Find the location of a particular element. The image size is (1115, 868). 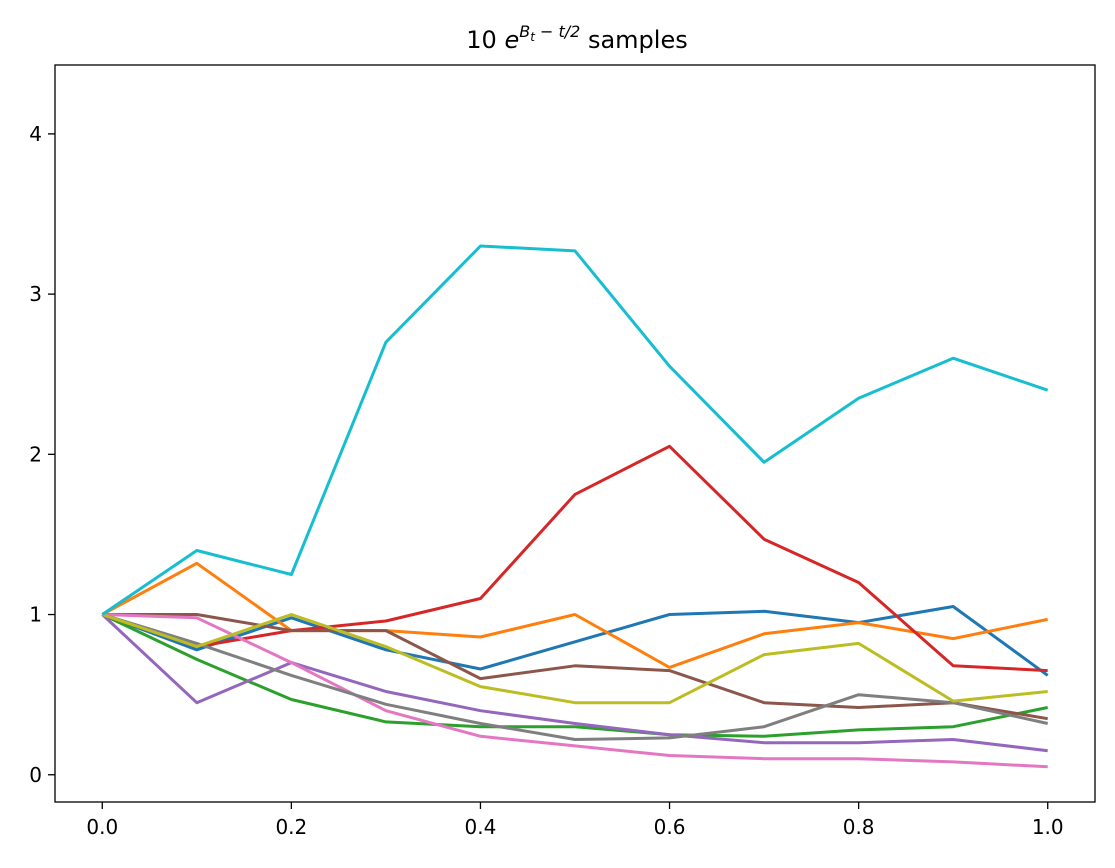

title-prefix: 10 is located at coordinates (485, 40).